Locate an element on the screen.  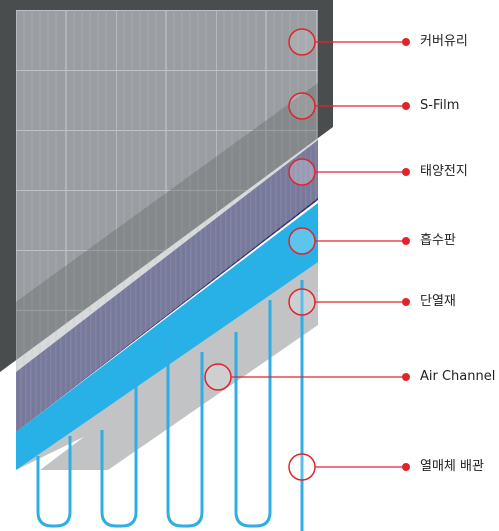
label-insulation: 단열재 is located at coordinates (438, 301).